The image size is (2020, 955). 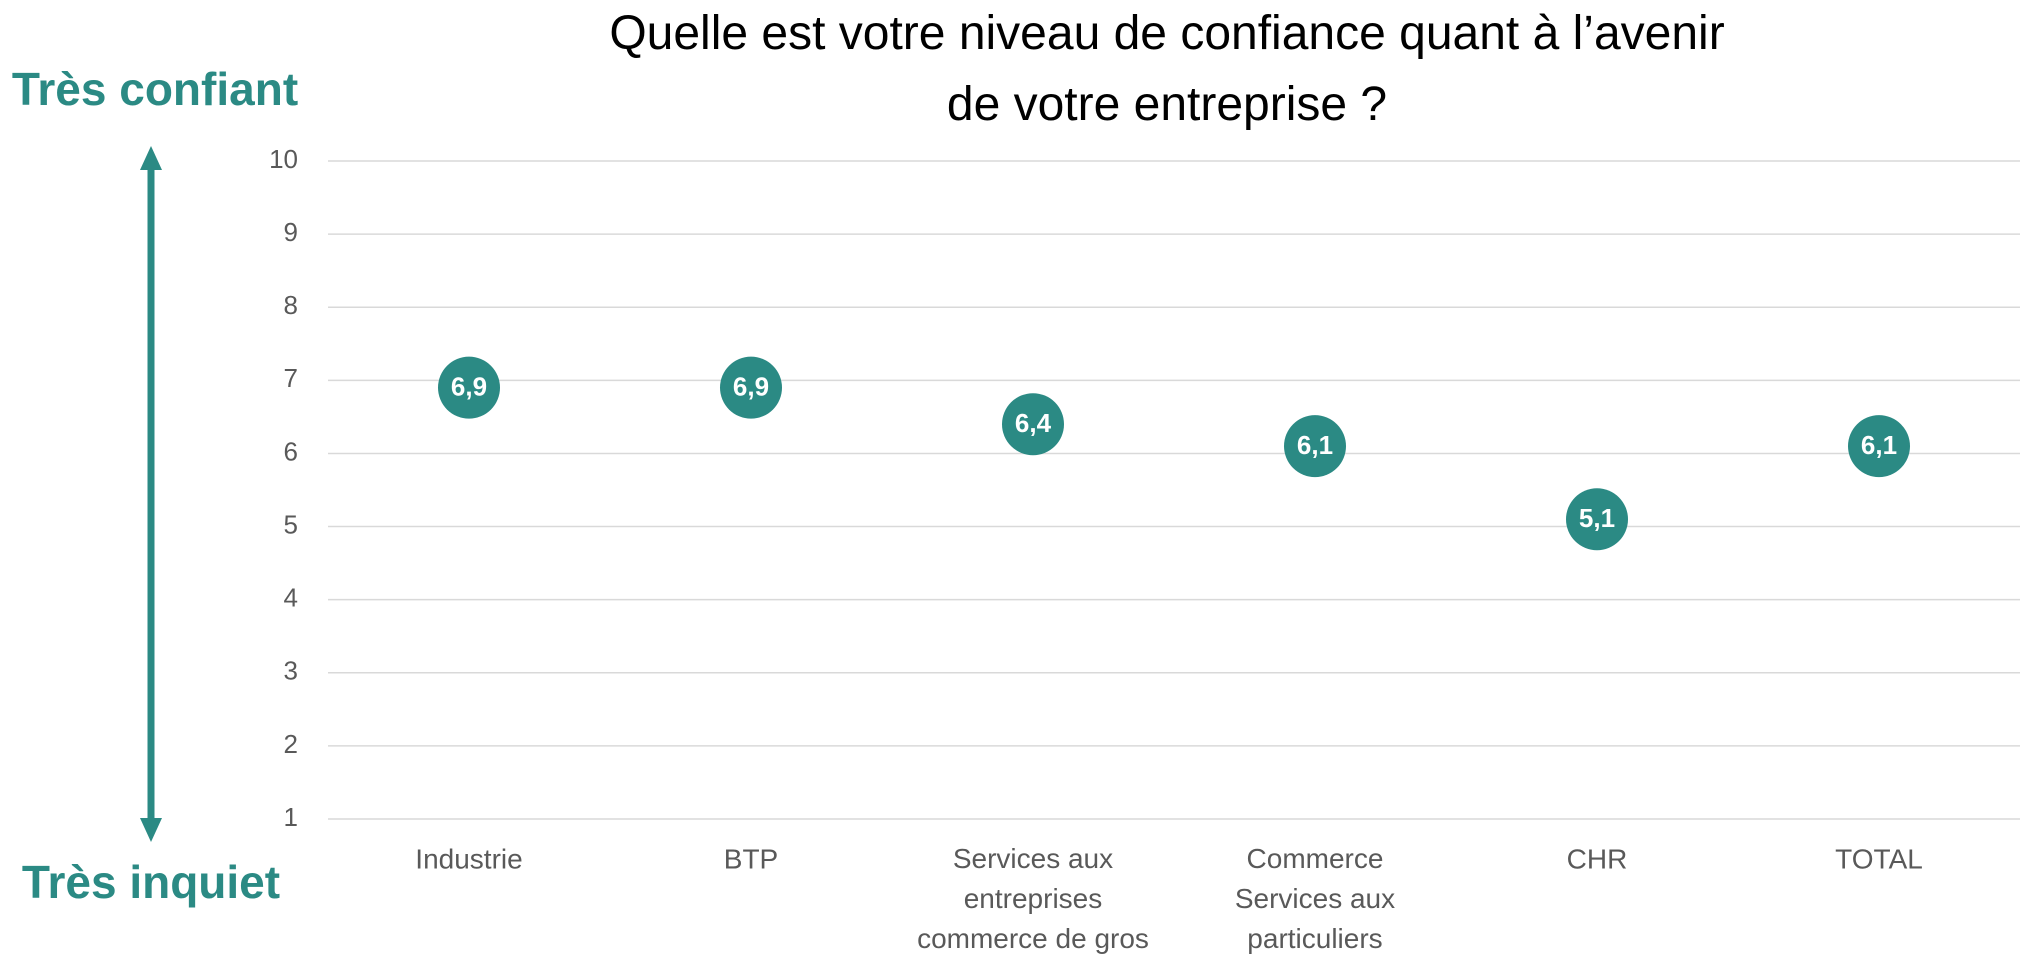 I want to click on y-tick-label: 3, so click(x=291, y=671).